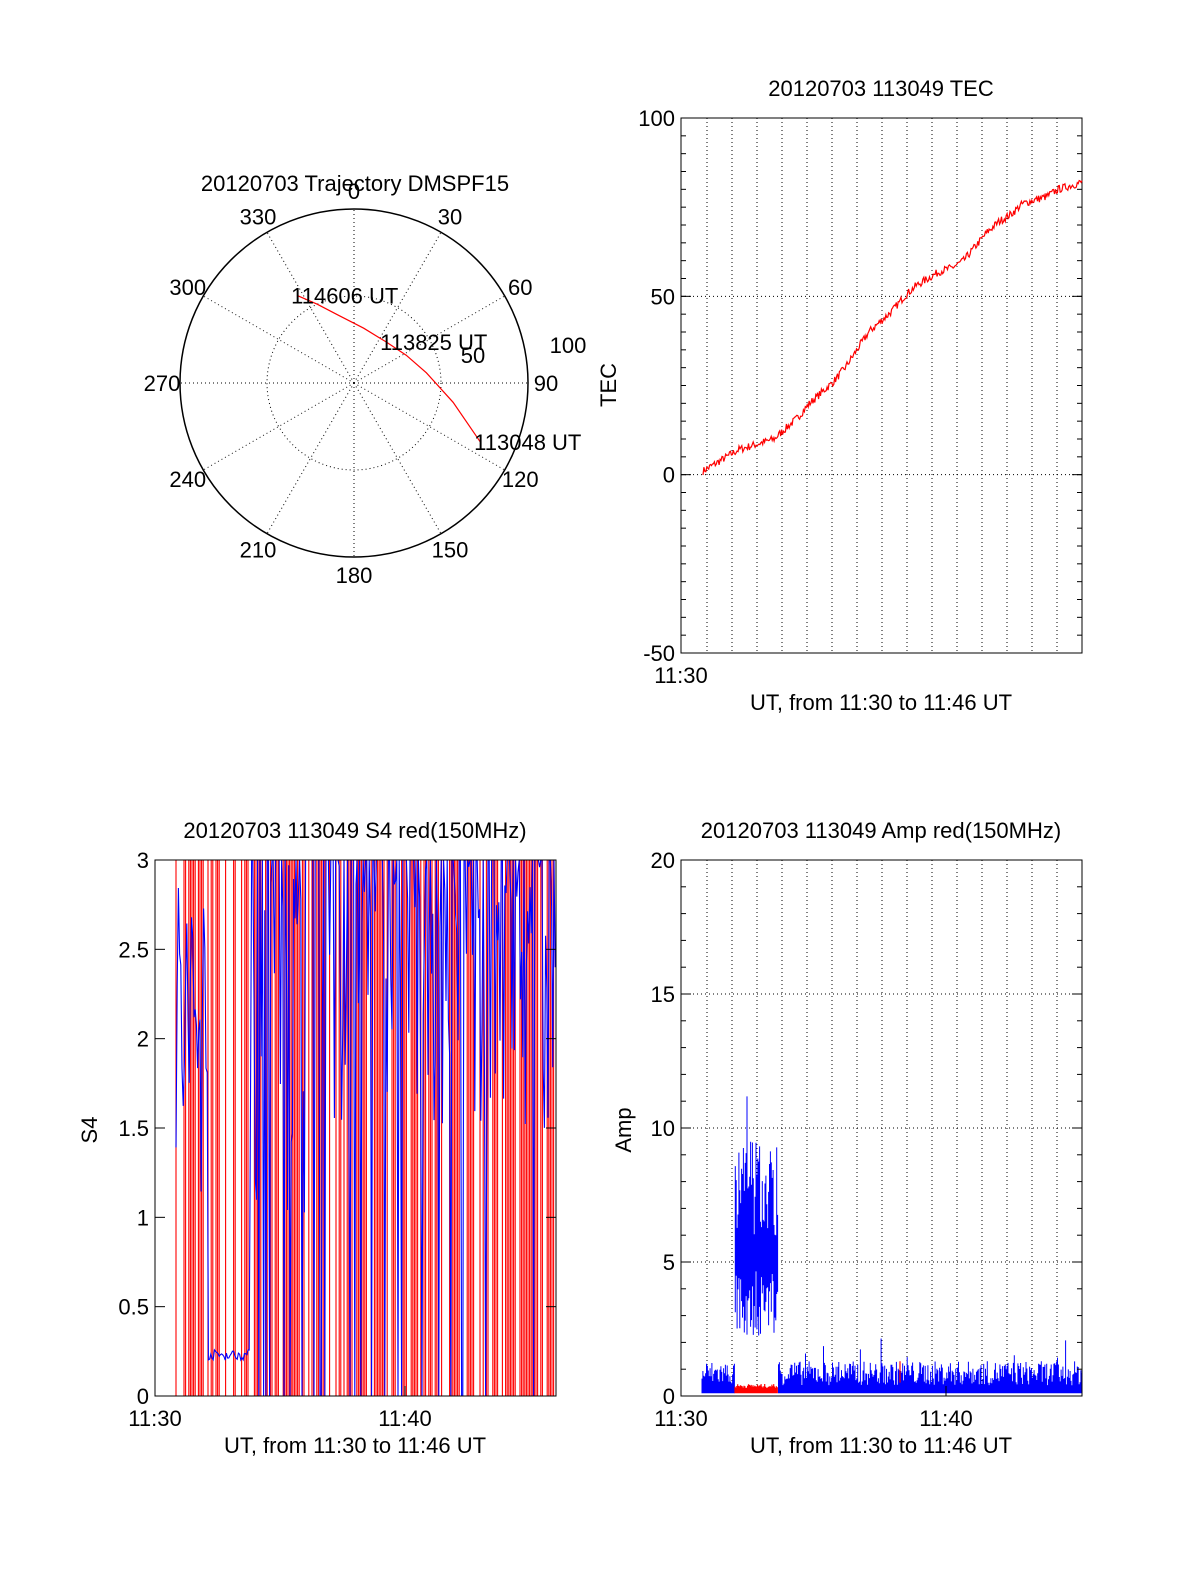  I want to click on s4-blue-series, so click(365, 1128).